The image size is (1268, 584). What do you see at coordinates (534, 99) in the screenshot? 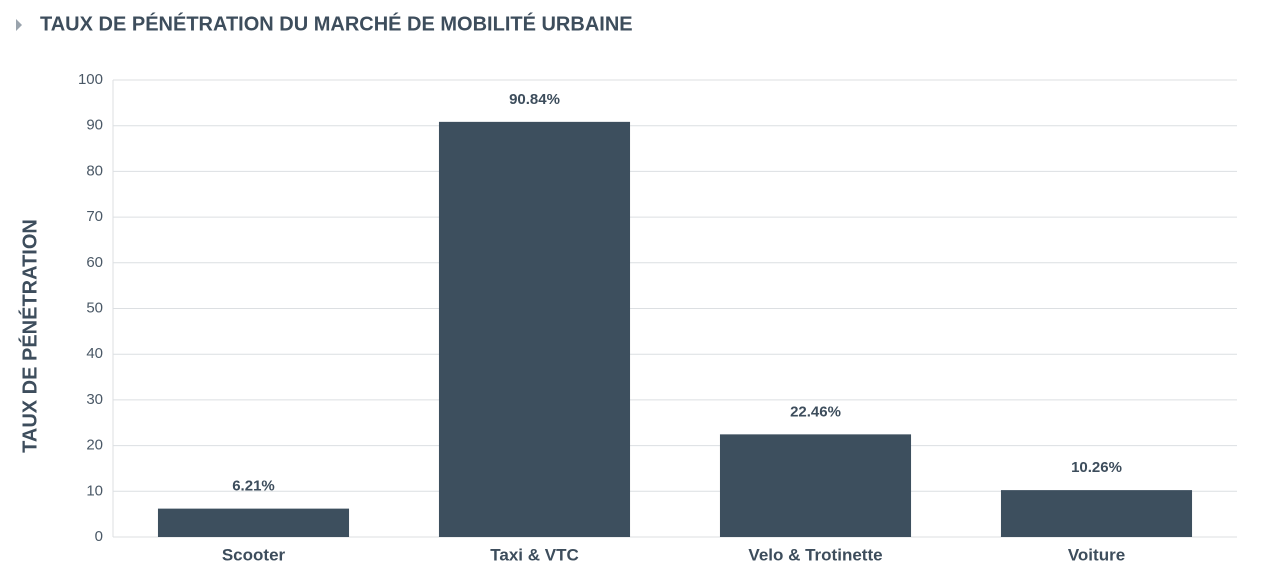
I see `value-label: 90.84%` at bounding box center [534, 99].